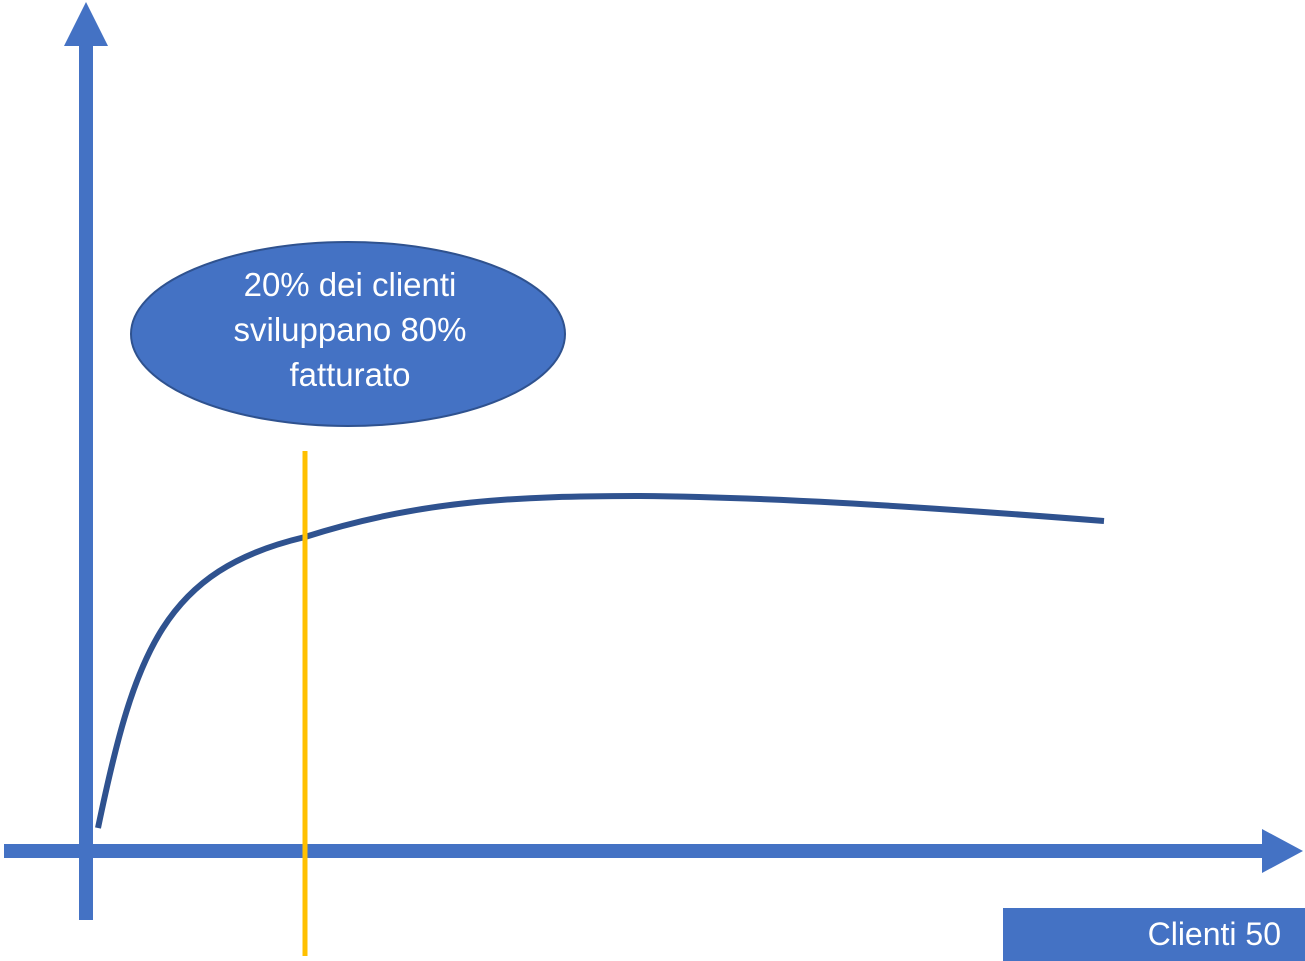 Image resolution: width=1305 pixels, height=961 pixels. I want to click on x-axis-arrowhead, so click(1282, 851).